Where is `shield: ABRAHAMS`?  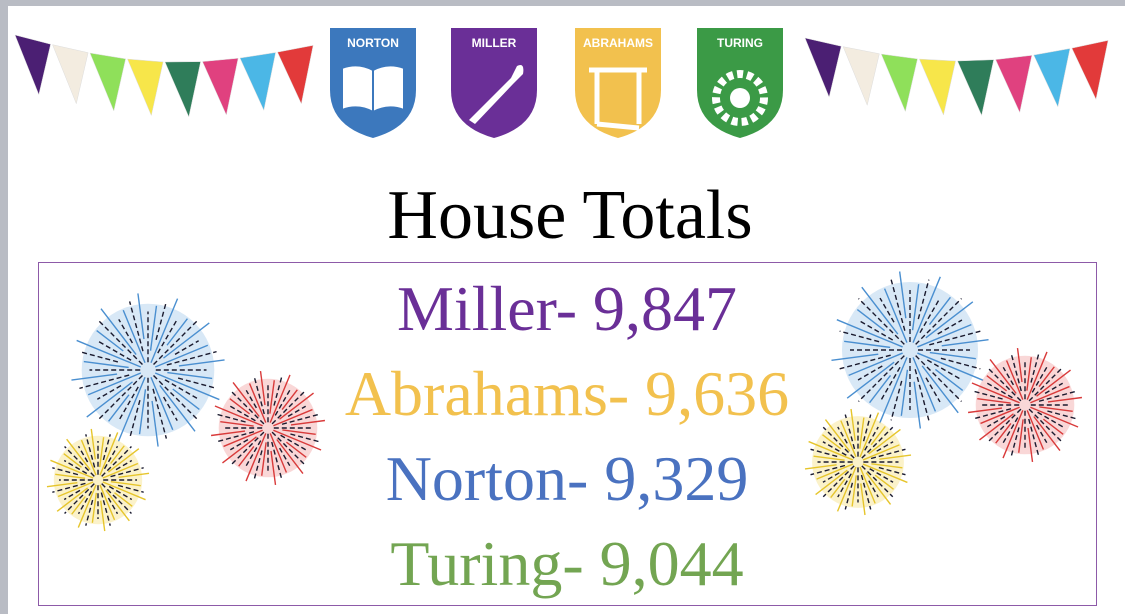
shield: ABRAHAMS is located at coordinates (618, 83).